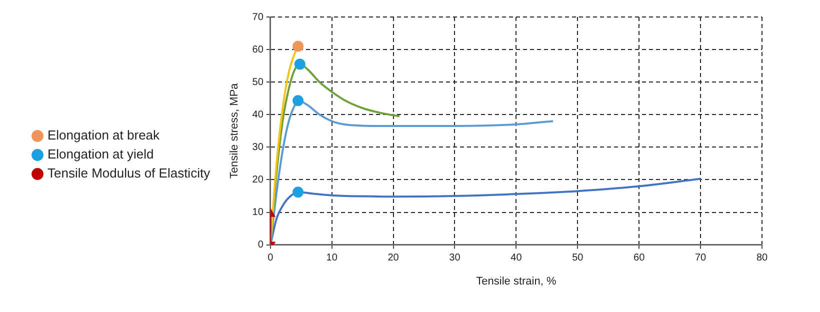 The height and width of the screenshot is (312, 820). I want to click on x-tick-label: 10, so click(332, 258).